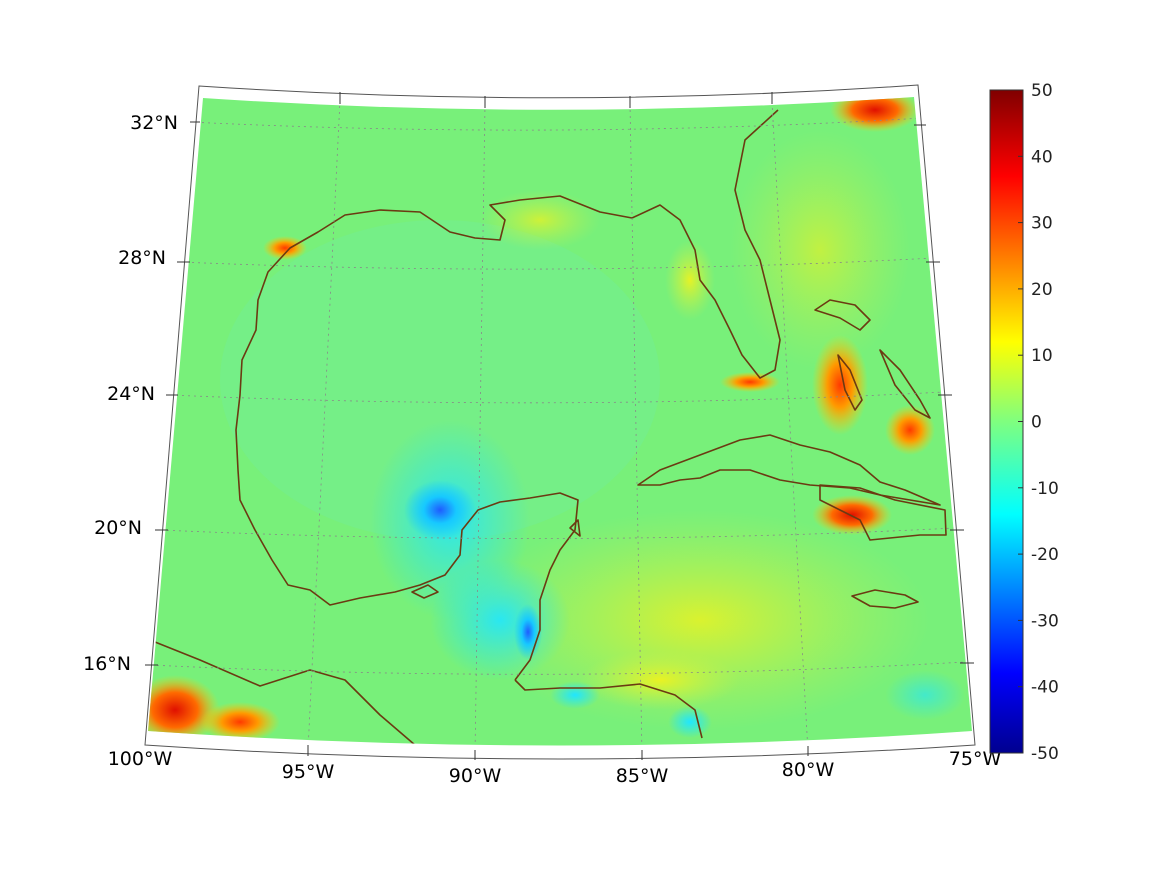  I want to click on lat-label-24: 24°N, so click(131, 394).